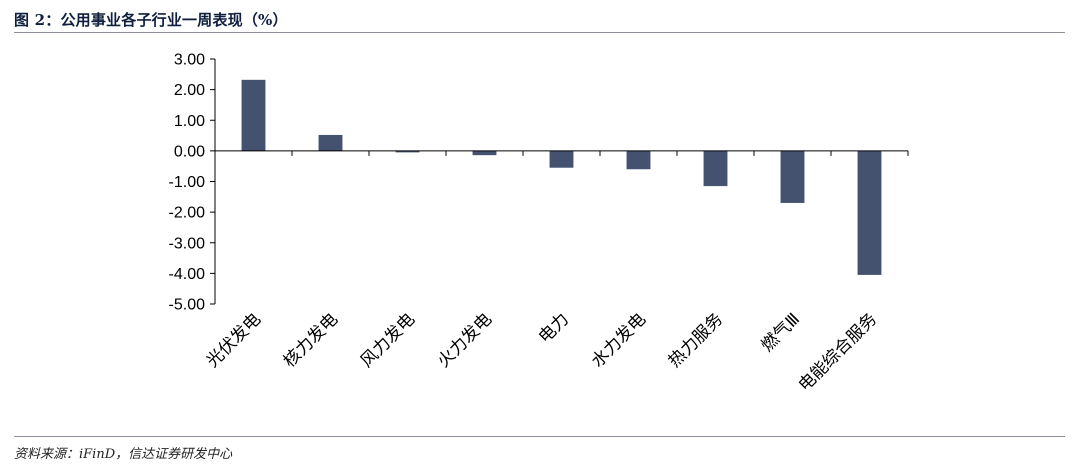 The image size is (1080, 473). What do you see at coordinates (838, 352) in the screenshot?
I see `x-category-label: 电能综合服务` at bounding box center [838, 352].